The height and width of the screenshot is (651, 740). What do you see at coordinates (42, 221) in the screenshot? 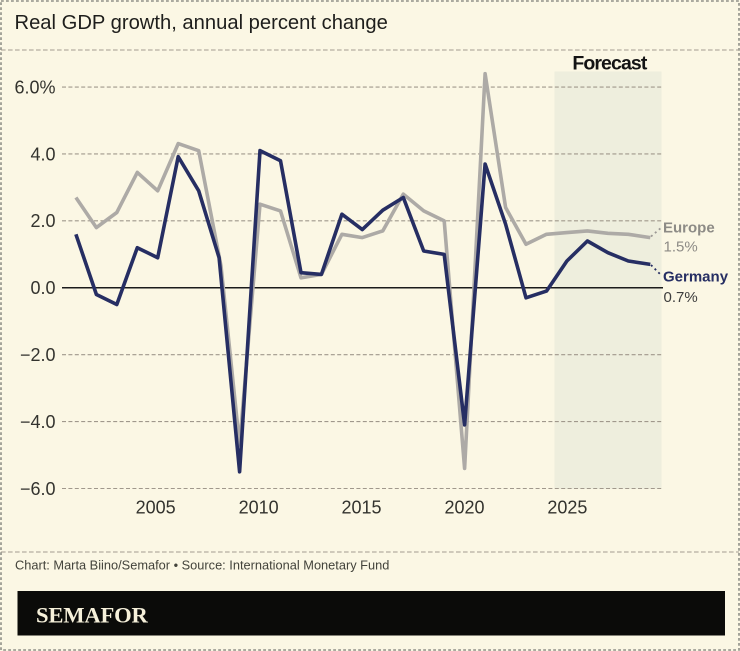
I see `svg-text: 2.0` at bounding box center [42, 221].